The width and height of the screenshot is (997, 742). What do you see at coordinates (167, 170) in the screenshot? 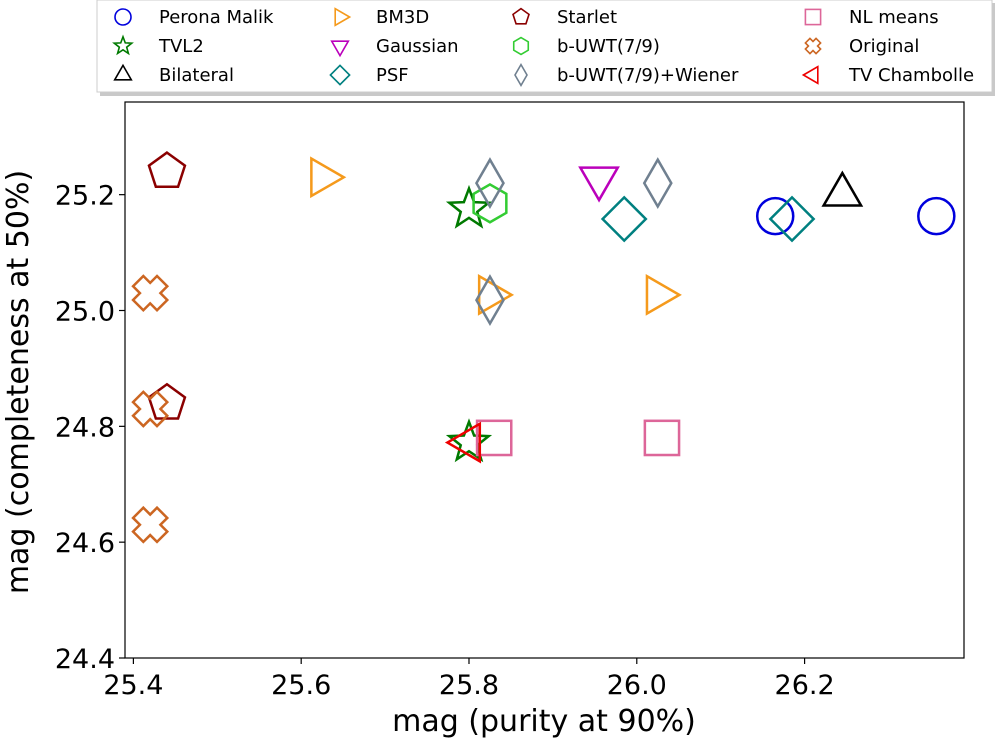
I see `point-starlet` at bounding box center [167, 170].